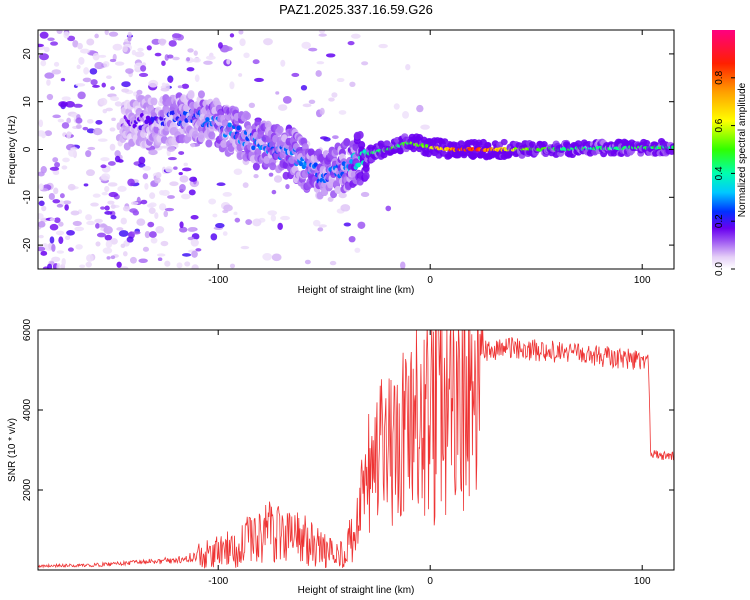 This screenshot has width=750, height=600. I want to click on colorbar-tick-label: 0.2, so click(719, 221).